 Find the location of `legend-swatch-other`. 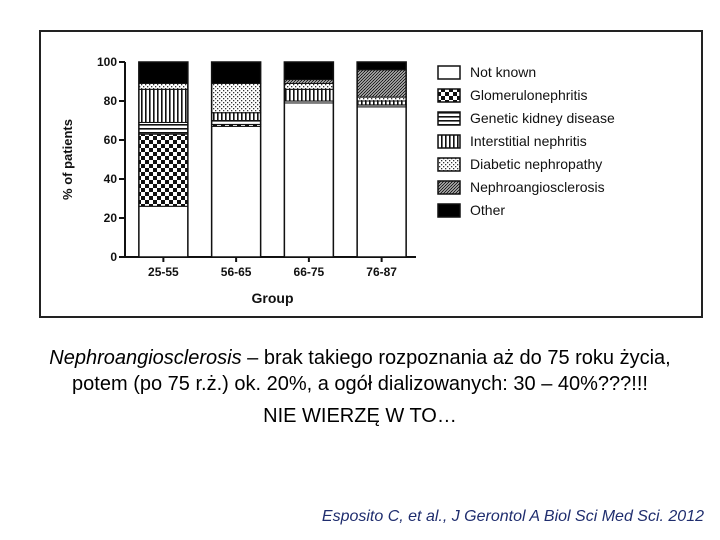

legend-swatch-other is located at coordinates (449, 210).